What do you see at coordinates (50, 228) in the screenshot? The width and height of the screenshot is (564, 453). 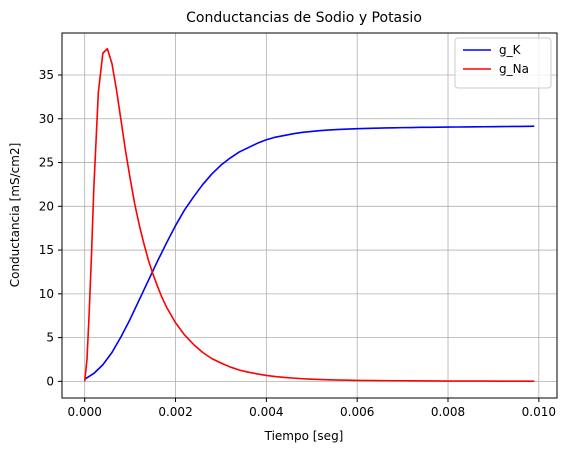 I see `y-axis-ticks: 0 5 10 15 20 25 30 35` at bounding box center [50, 228].